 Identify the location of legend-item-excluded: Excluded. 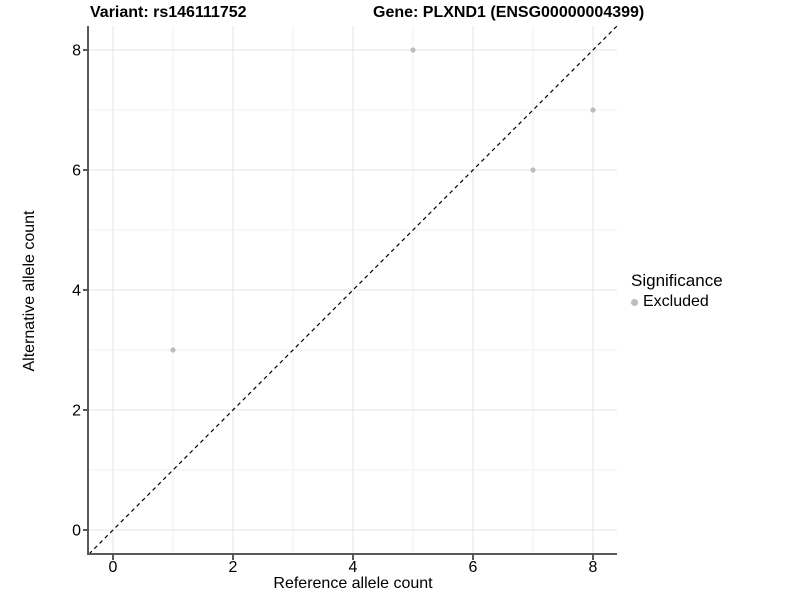
(677, 302).